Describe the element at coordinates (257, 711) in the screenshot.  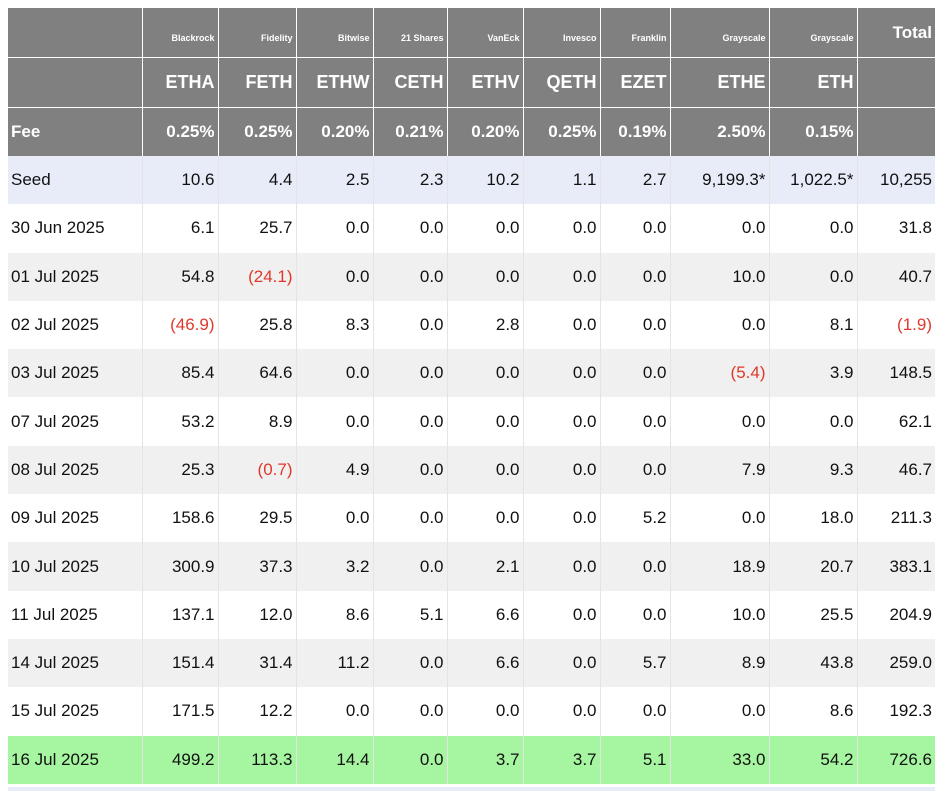
I see `value-cell: 12.2` at that location.